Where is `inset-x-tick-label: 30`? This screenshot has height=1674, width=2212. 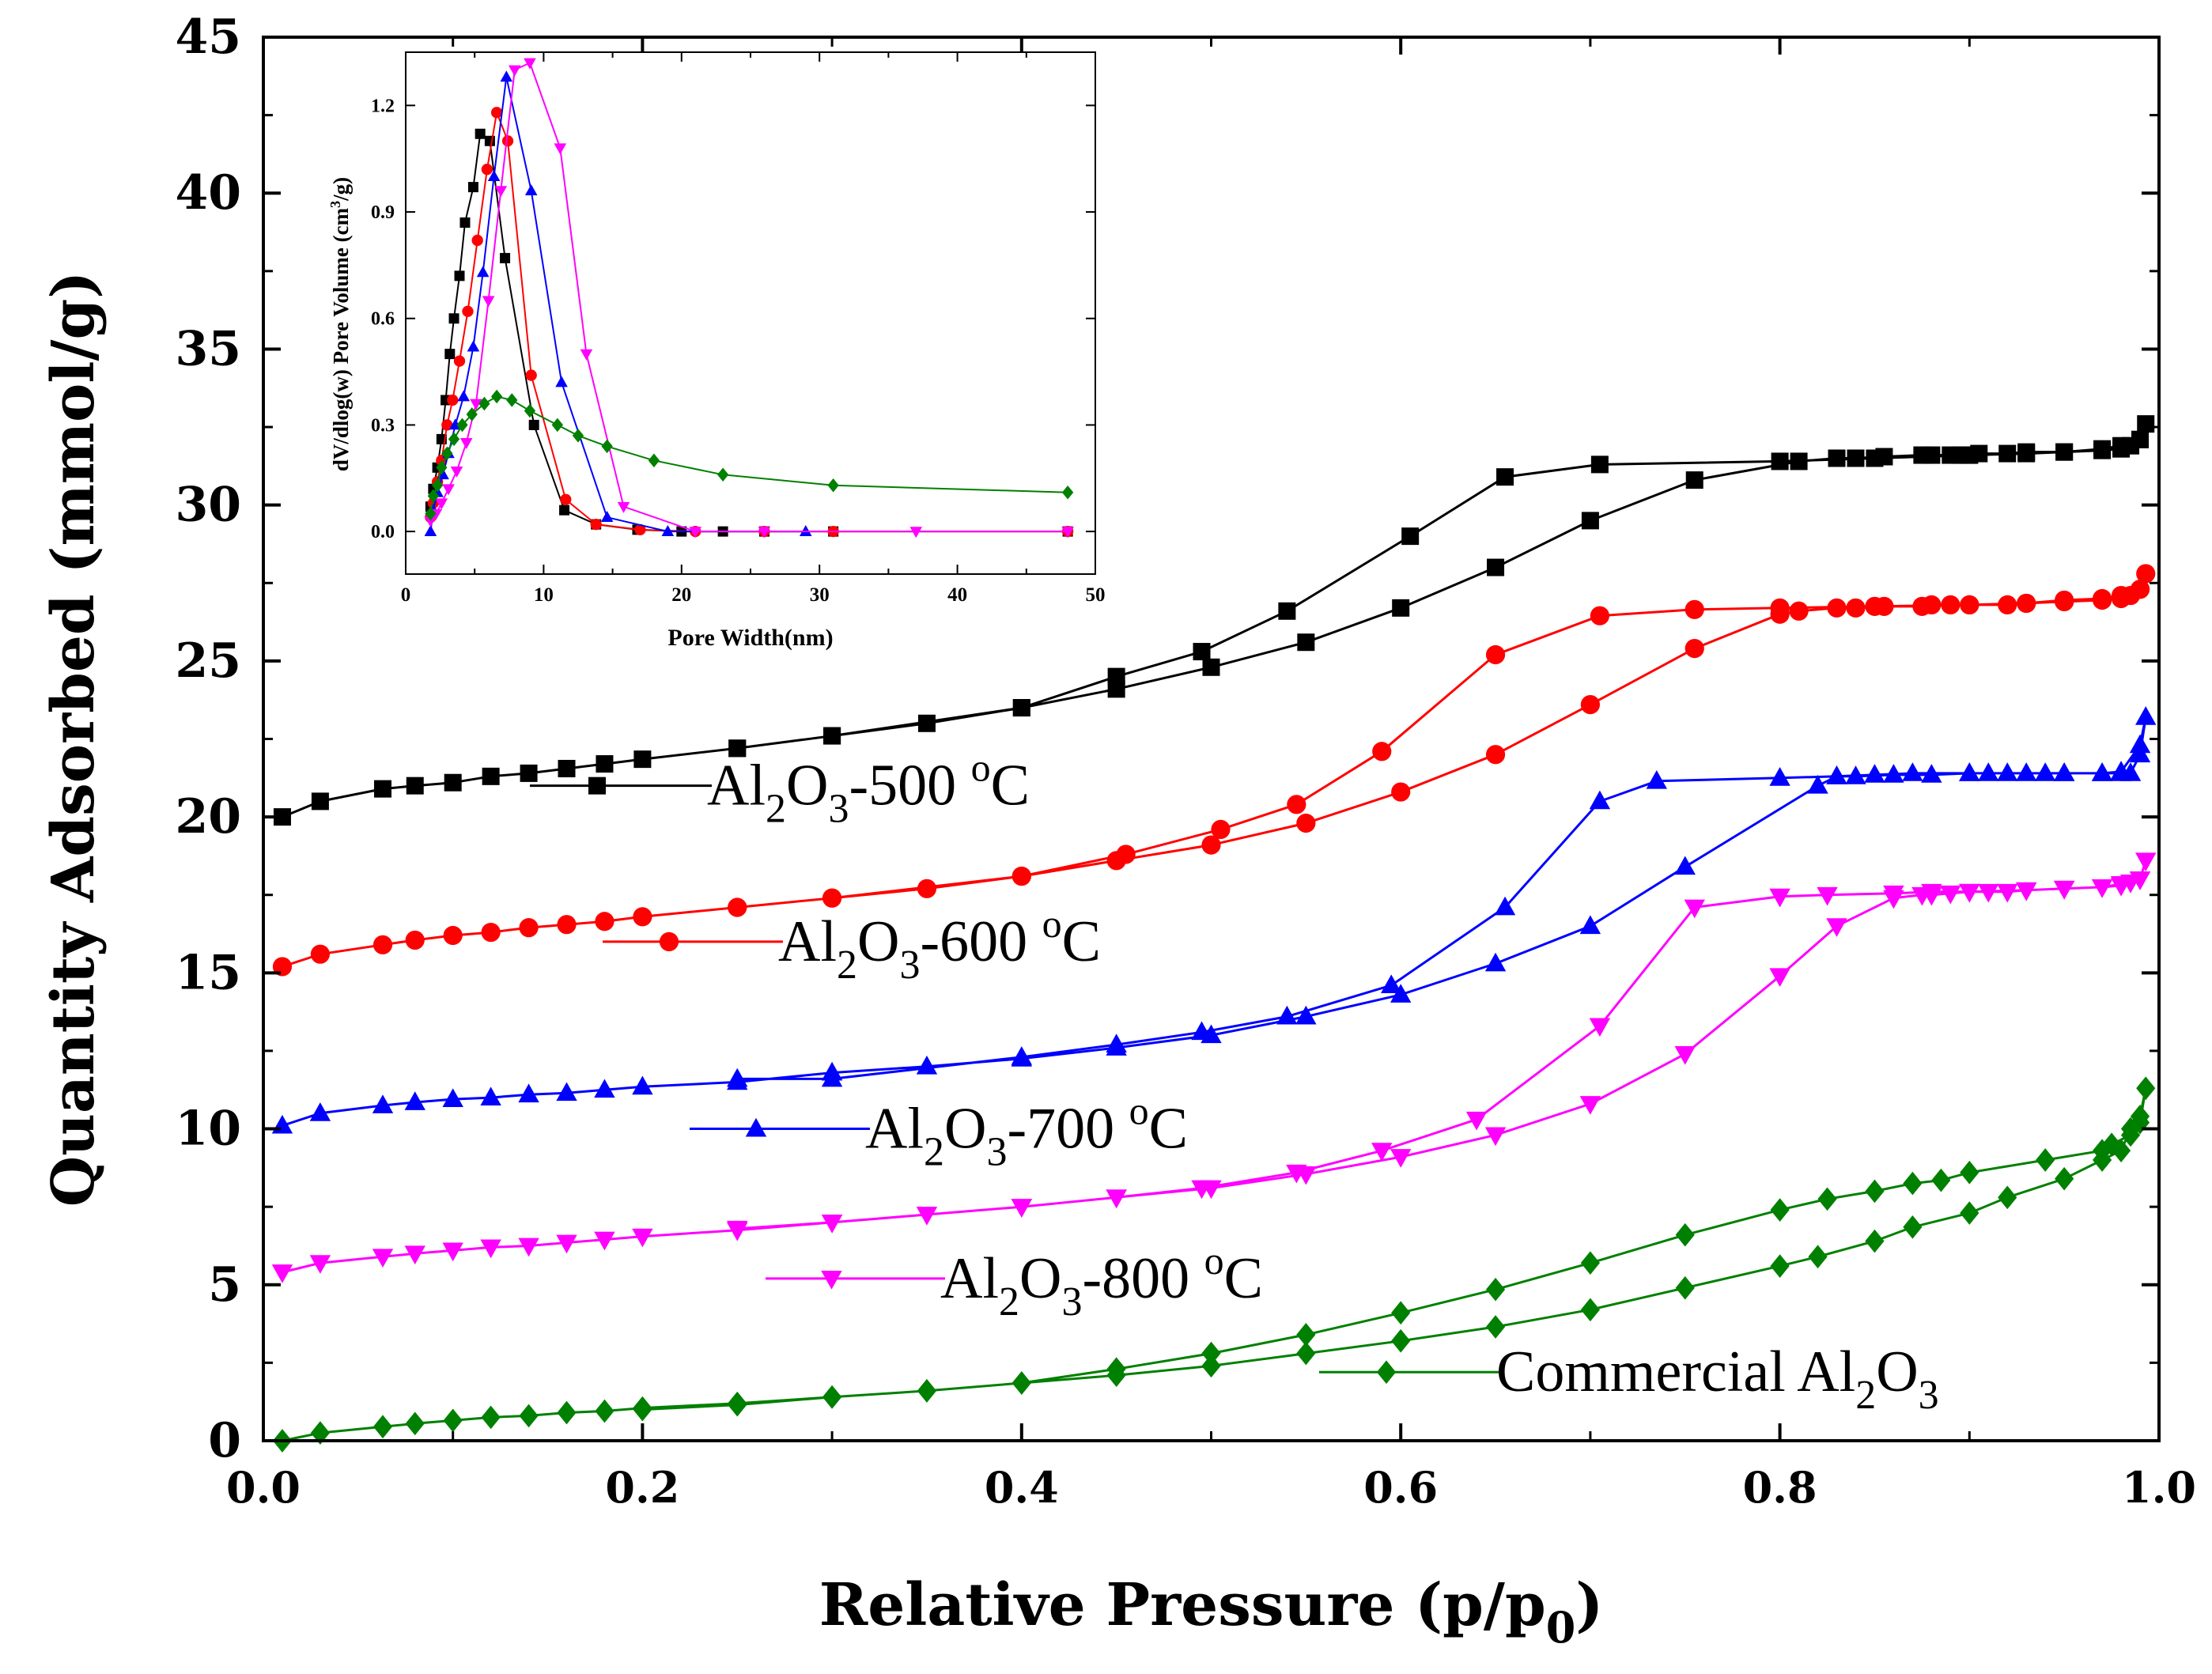
inset-x-tick-label: 30 is located at coordinates (820, 595).